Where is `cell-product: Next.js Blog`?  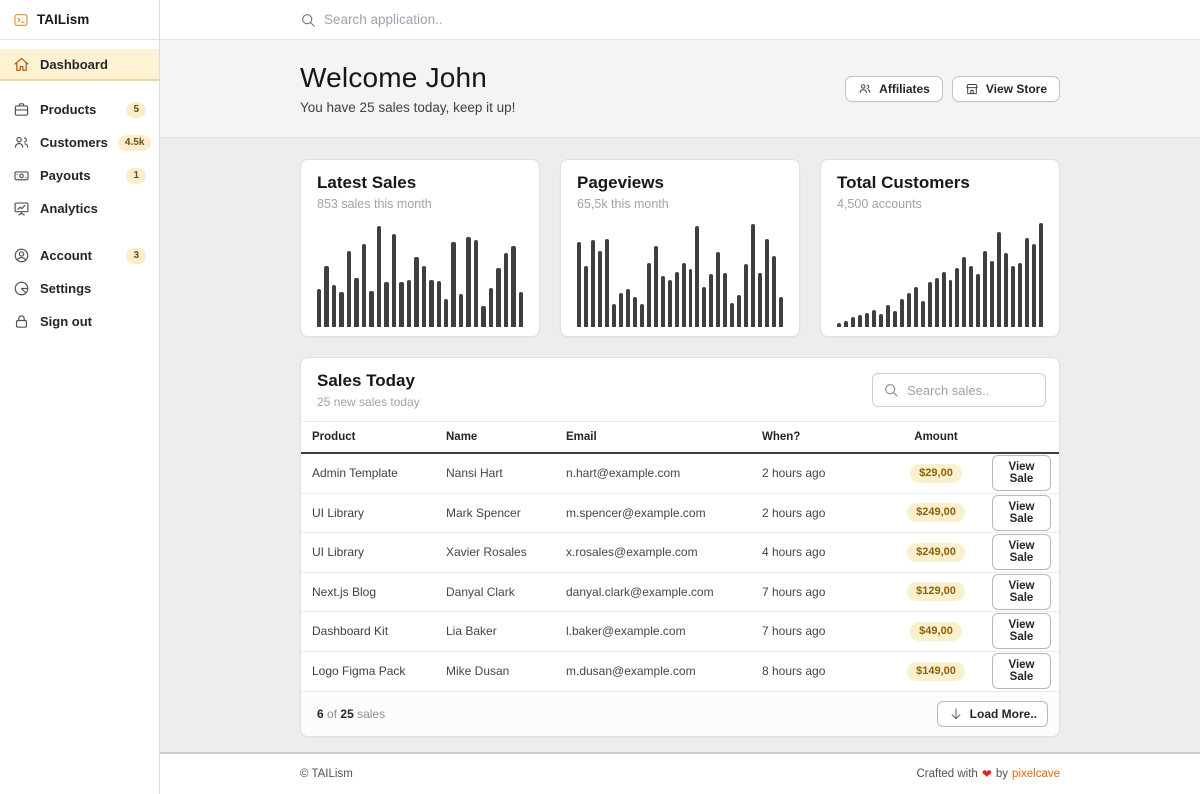
cell-product: Next.js Blog is located at coordinates (344, 591).